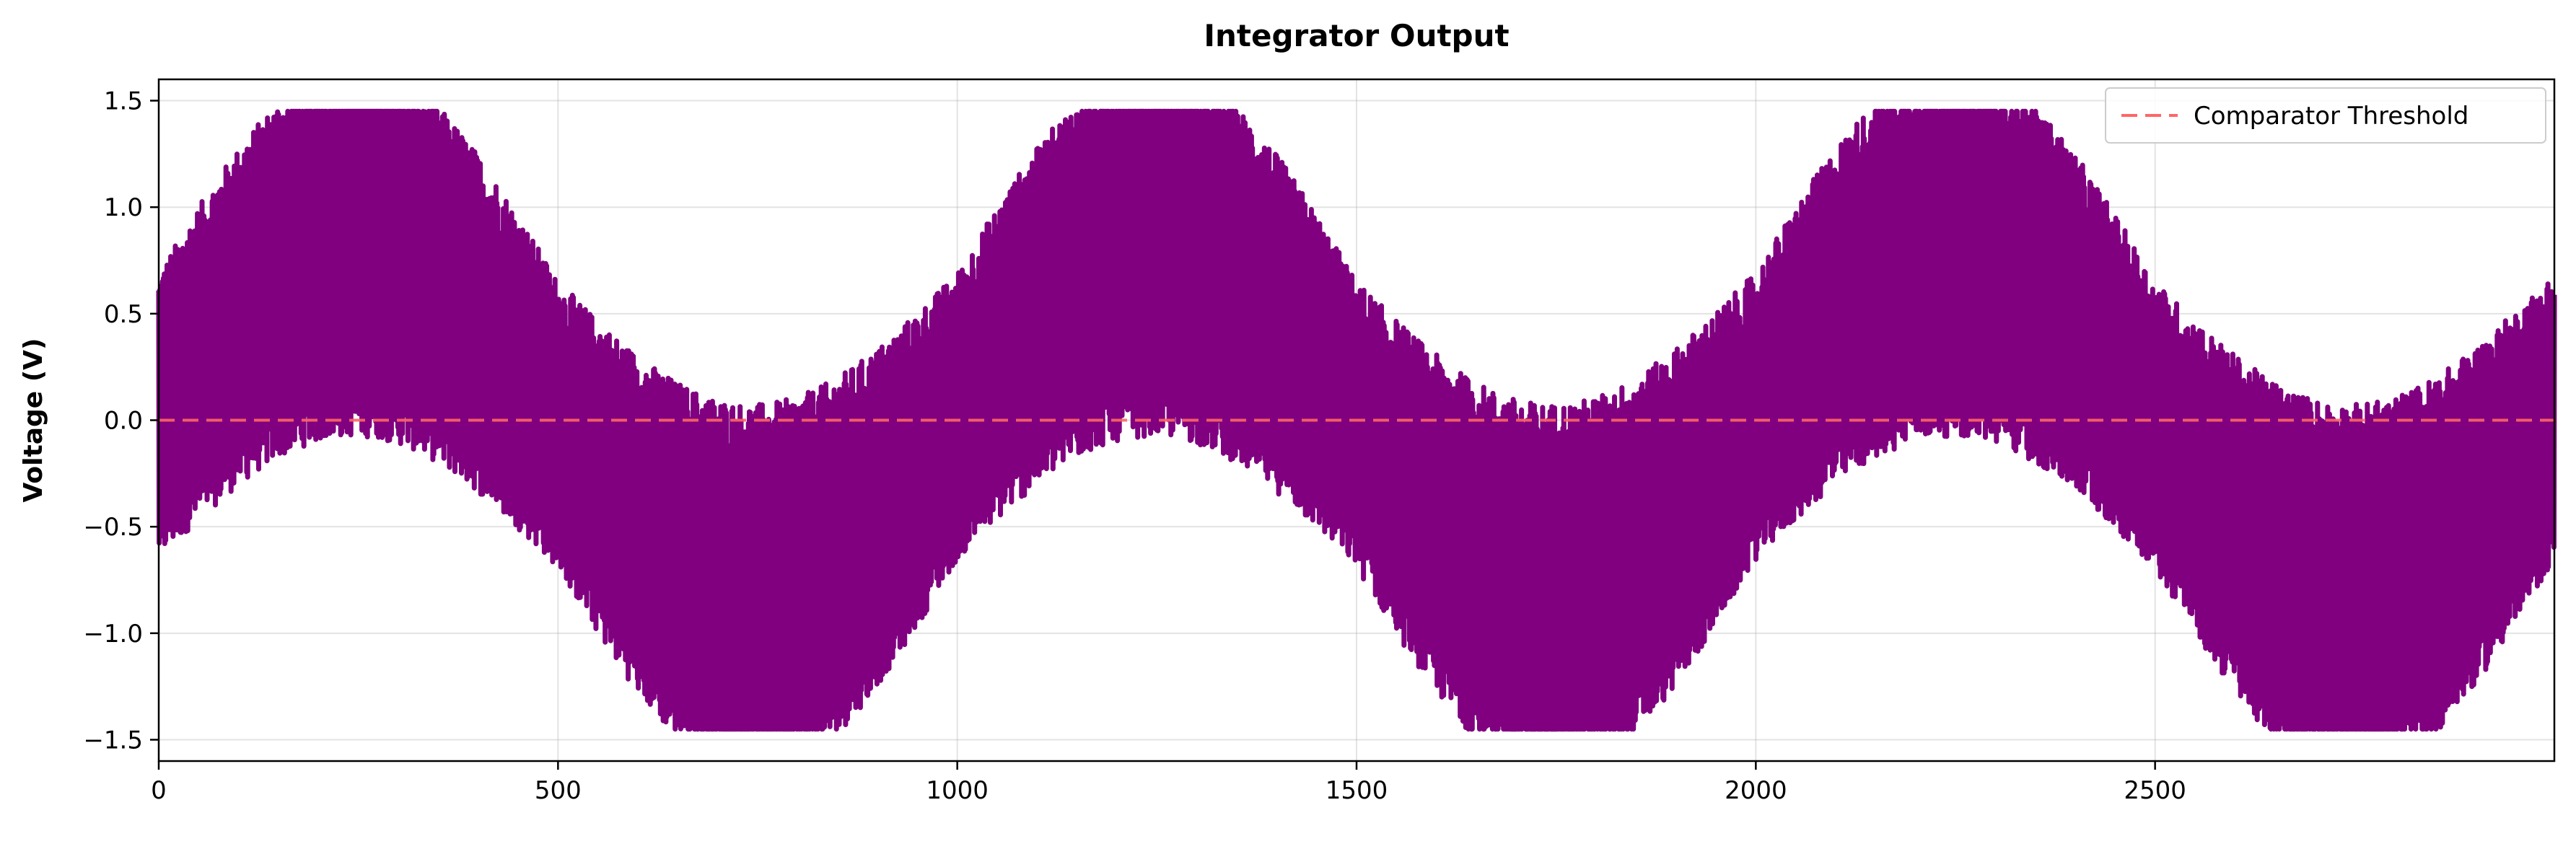  Describe the element at coordinates (2331, 116) in the screenshot. I see `legend-label-comparator-threshold: Comparator Threshold` at that location.